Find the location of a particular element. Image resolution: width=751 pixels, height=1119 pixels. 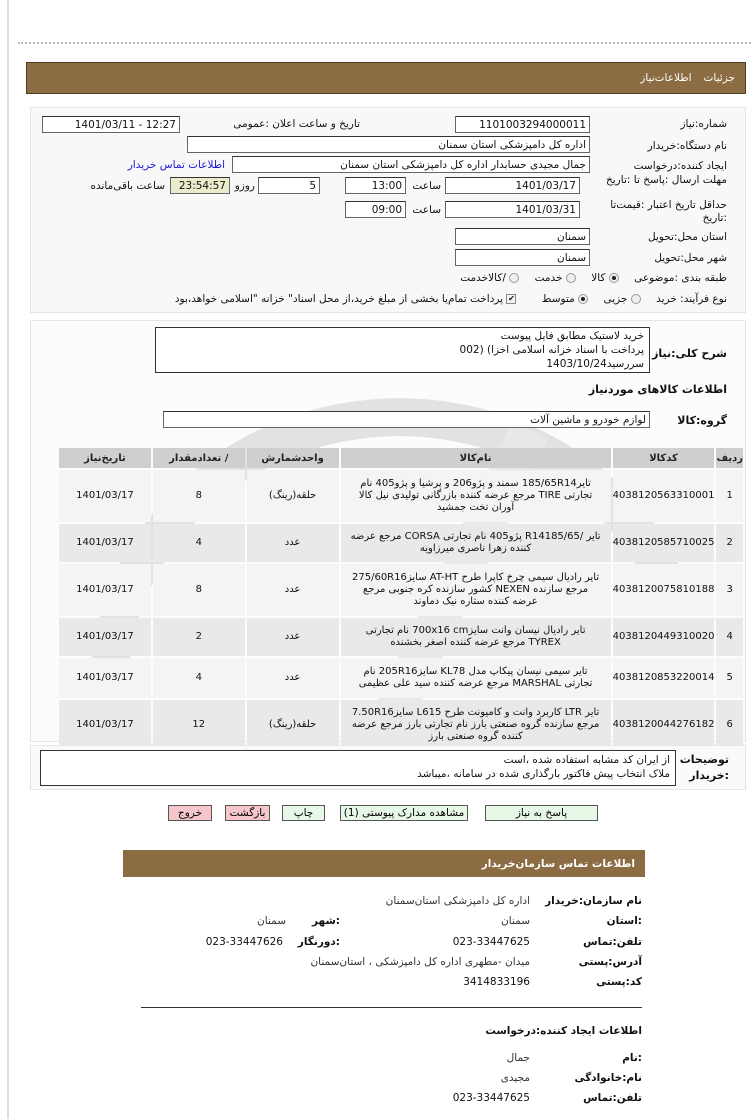

reply-button: پاسخ به نیاز is located at coordinates (541, 813).